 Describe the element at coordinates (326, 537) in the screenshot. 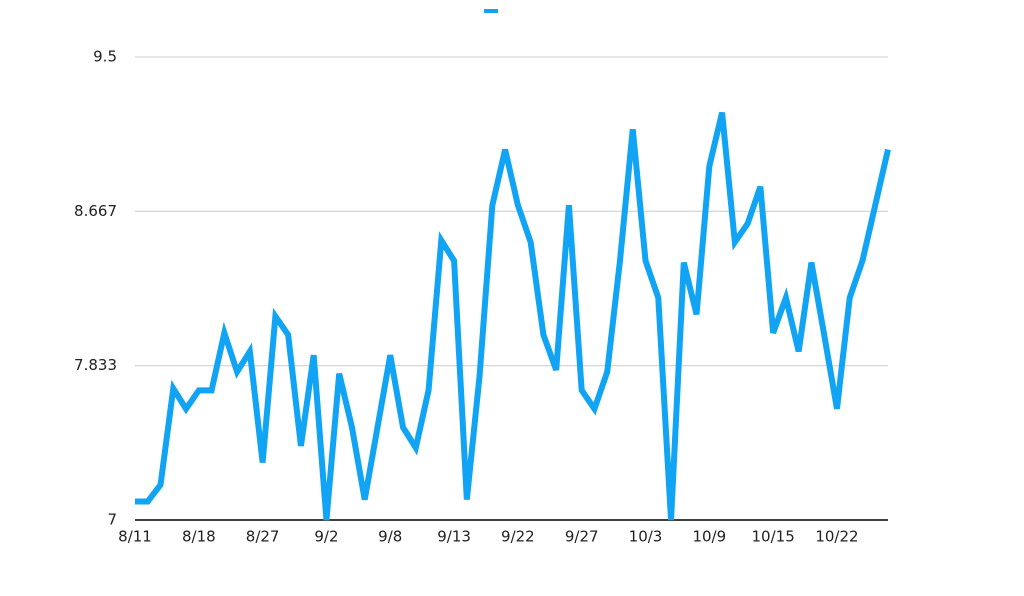

I see `x-tick-label: 9/2` at that location.